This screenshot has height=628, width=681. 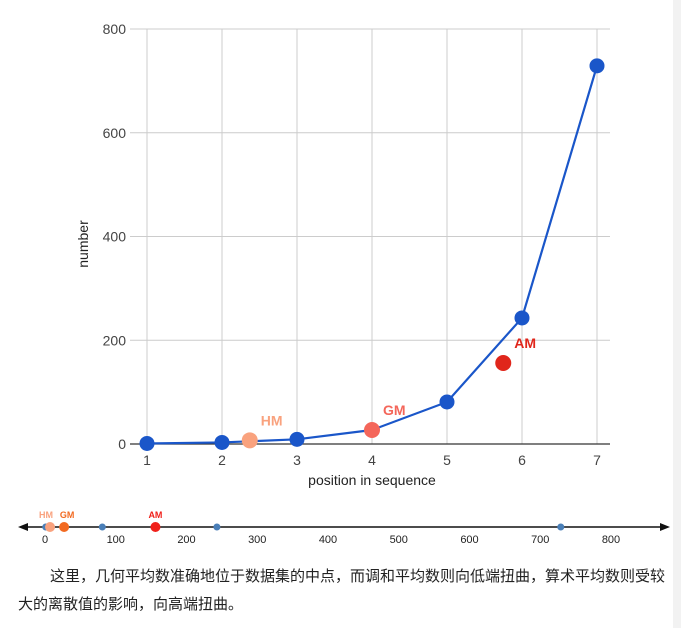 What do you see at coordinates (155, 527) in the screenshot?
I see `number-line-mean-am` at bounding box center [155, 527].